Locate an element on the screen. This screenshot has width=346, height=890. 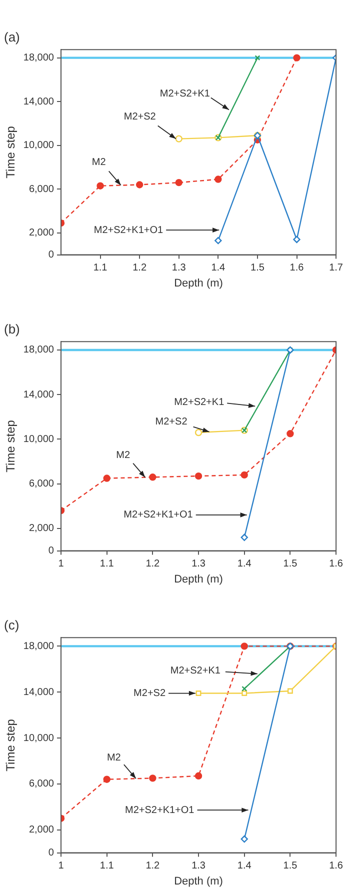
chart-title: (a) is located at coordinates (12, 36).